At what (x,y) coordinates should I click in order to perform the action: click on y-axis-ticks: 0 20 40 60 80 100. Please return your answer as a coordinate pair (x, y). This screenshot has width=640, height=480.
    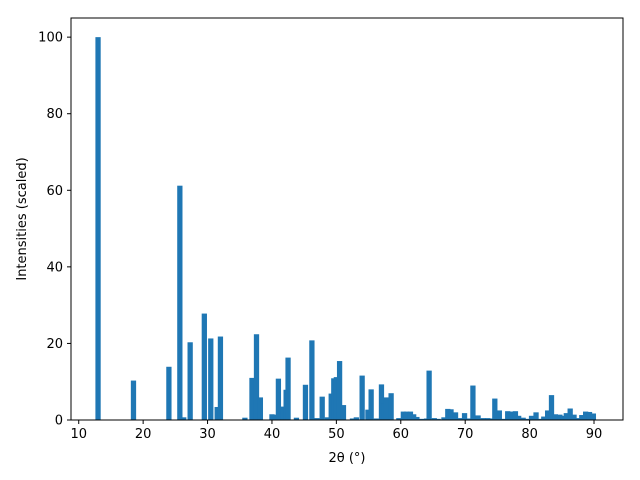
    Looking at the image, I should click on (54, 230).